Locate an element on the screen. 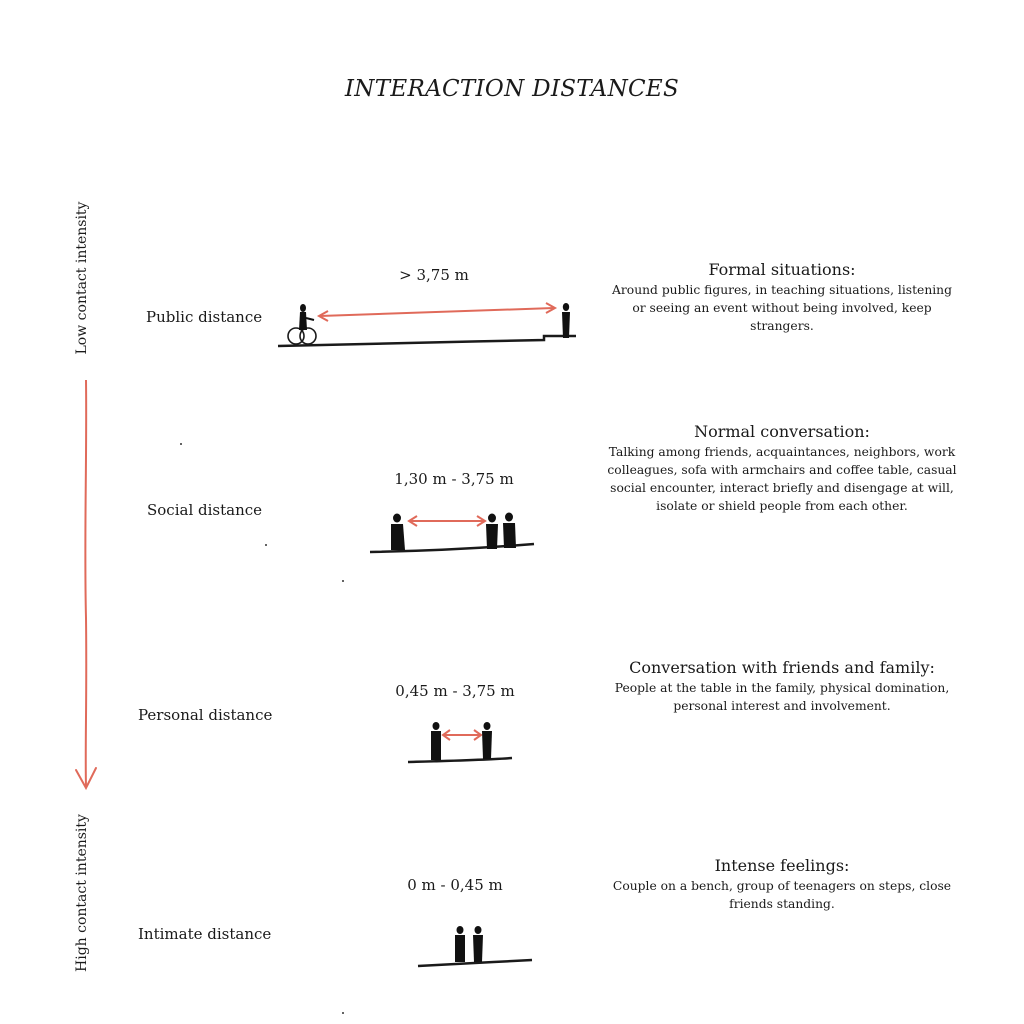 The width and height of the screenshot is (1024, 1024). description-heading: Formal situations: is located at coordinates (782, 269).